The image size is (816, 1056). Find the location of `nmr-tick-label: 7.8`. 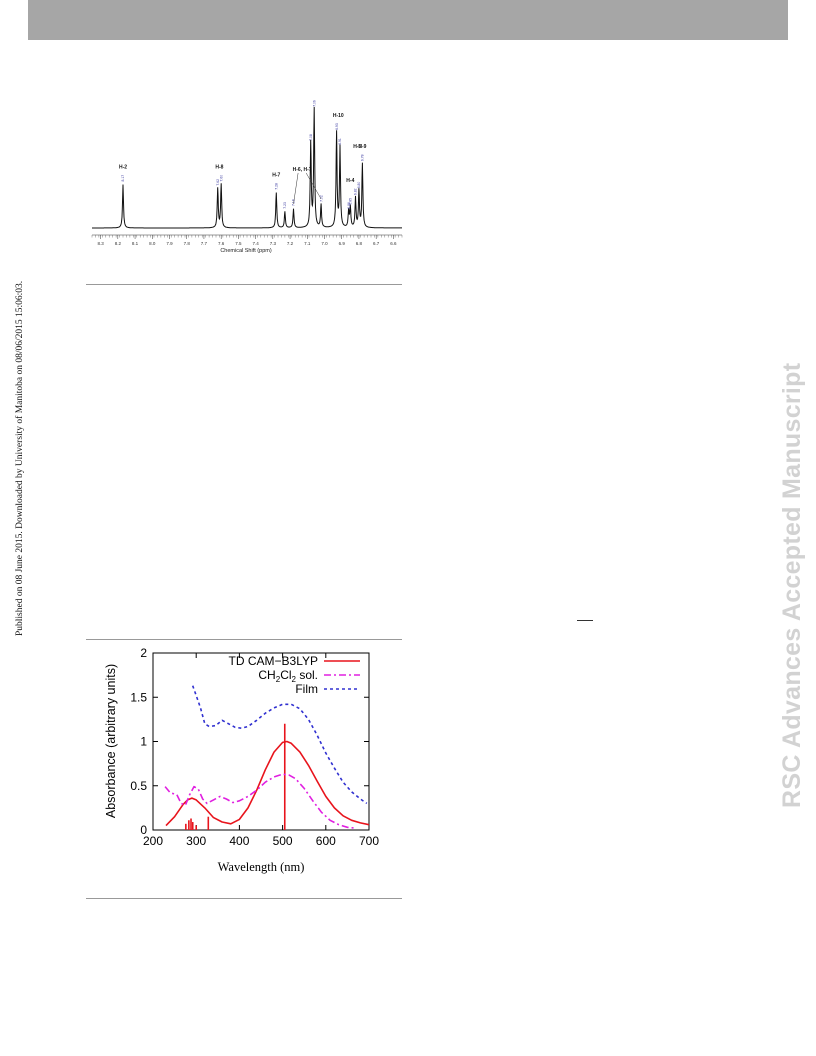

nmr-tick-label: 7.8 is located at coordinates (187, 243).